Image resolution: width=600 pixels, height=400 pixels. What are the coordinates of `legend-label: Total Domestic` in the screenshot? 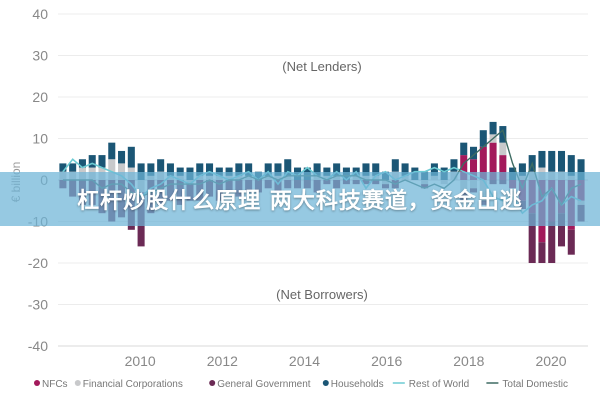 It's located at (535, 384).